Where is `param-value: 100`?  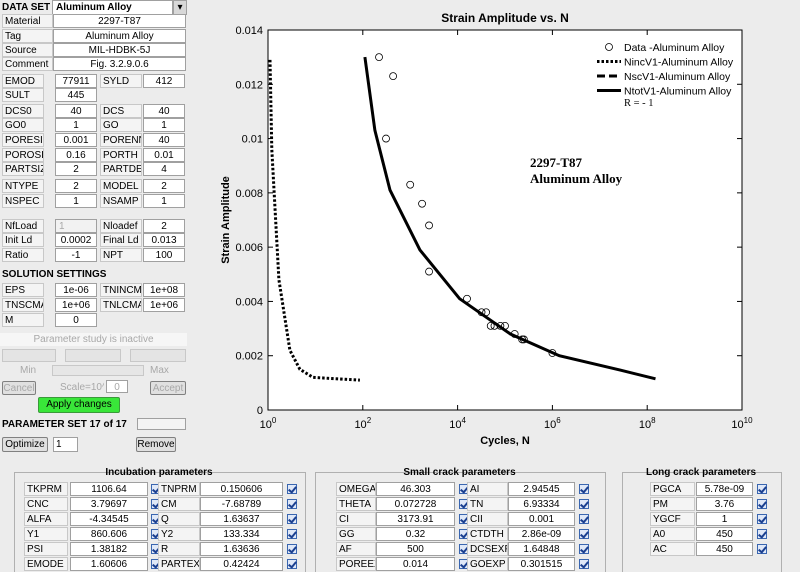 param-value: 100 is located at coordinates (164, 255).